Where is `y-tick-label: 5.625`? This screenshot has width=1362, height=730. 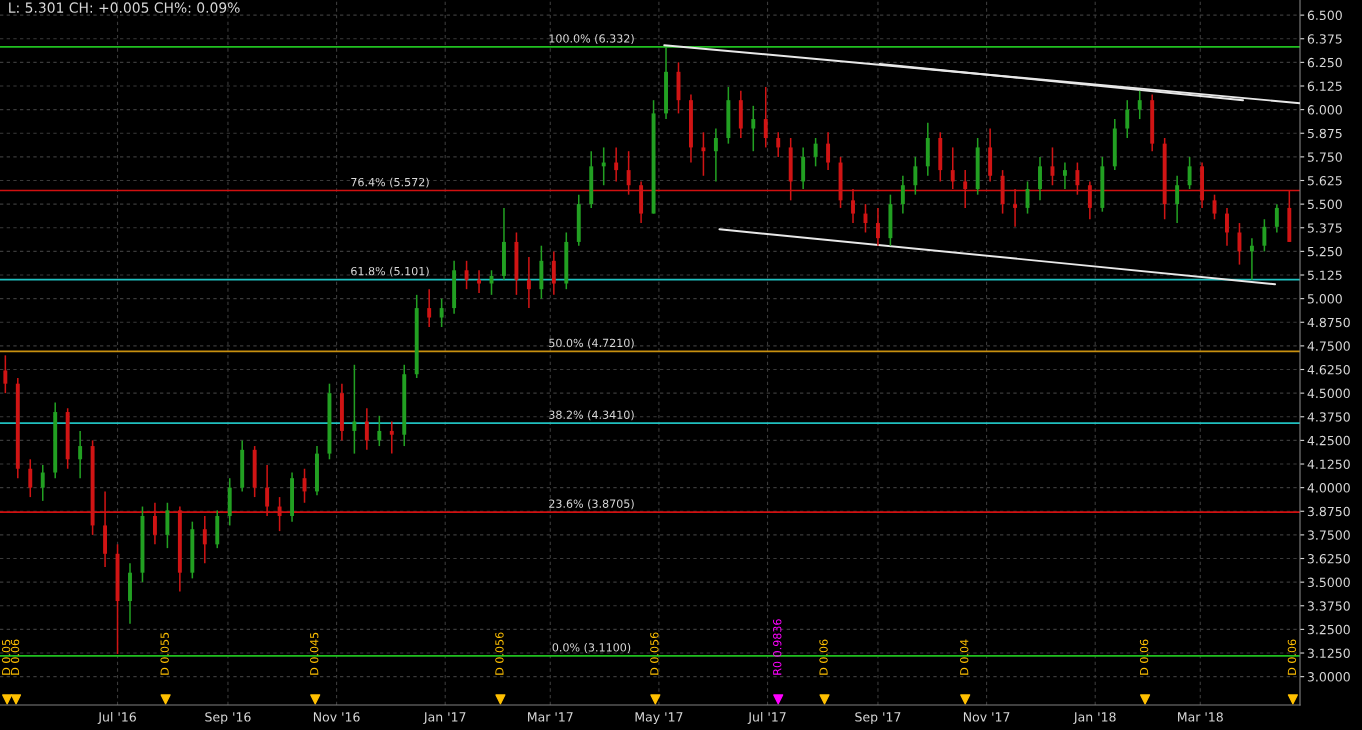
y-tick-label: 5.625 is located at coordinates (1324, 180).